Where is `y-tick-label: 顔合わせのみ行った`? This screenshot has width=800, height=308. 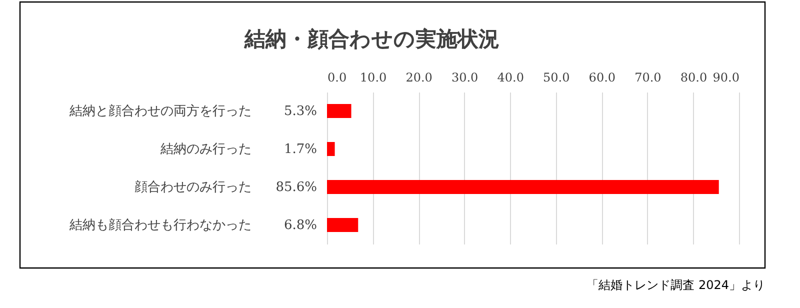 y-tick-label: 顔合わせのみ行った is located at coordinates (193, 187).